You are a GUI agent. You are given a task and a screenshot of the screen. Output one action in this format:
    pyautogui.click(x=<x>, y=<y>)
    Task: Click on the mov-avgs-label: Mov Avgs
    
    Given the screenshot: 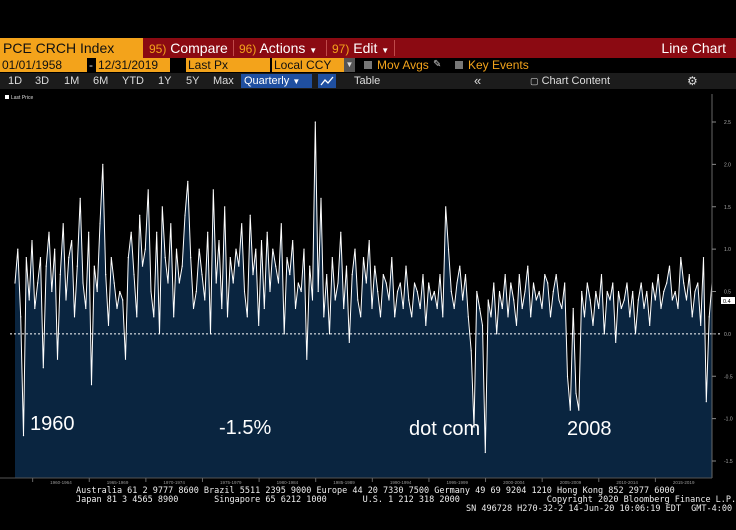 What is the action you would take?
    pyautogui.click(x=403, y=65)
    